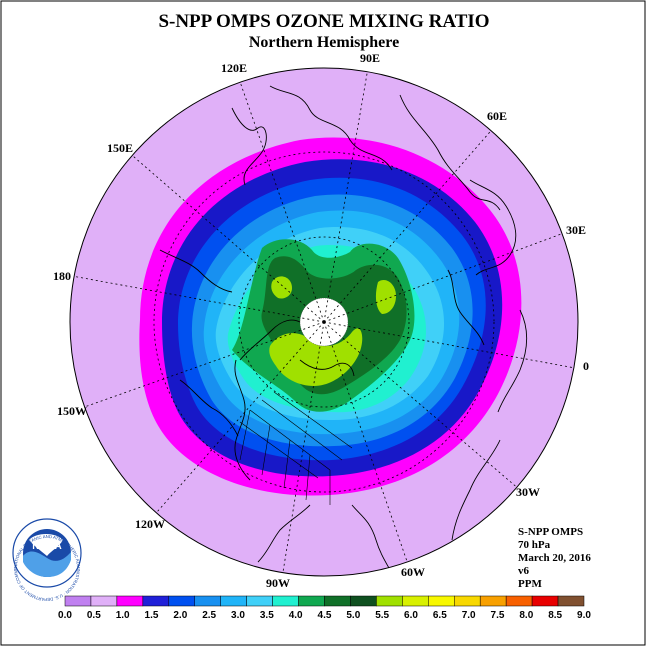 The width and height of the screenshot is (648, 648). I want to click on info-instrument: S-NPP OMPS, so click(550, 532).